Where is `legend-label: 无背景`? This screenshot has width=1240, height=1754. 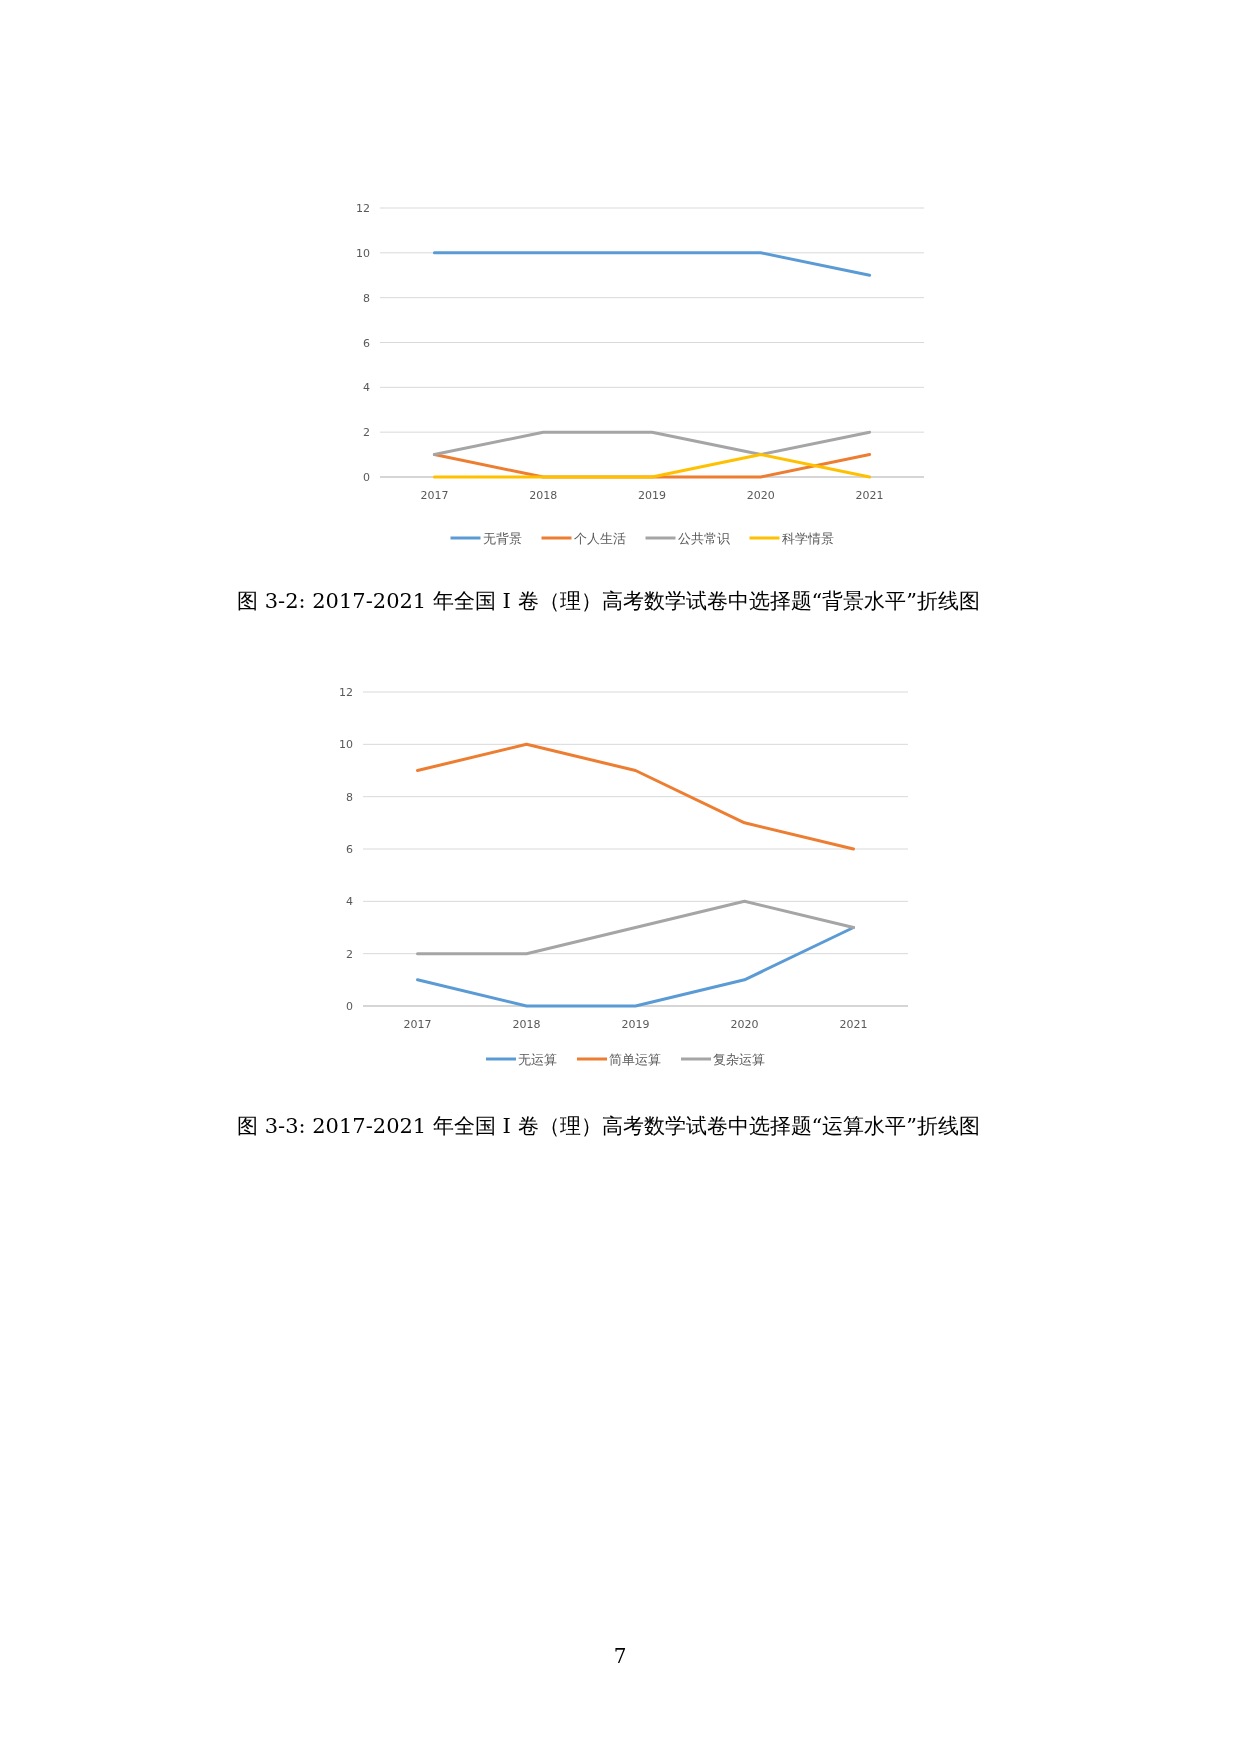 legend-label: 无背景 is located at coordinates (502, 538).